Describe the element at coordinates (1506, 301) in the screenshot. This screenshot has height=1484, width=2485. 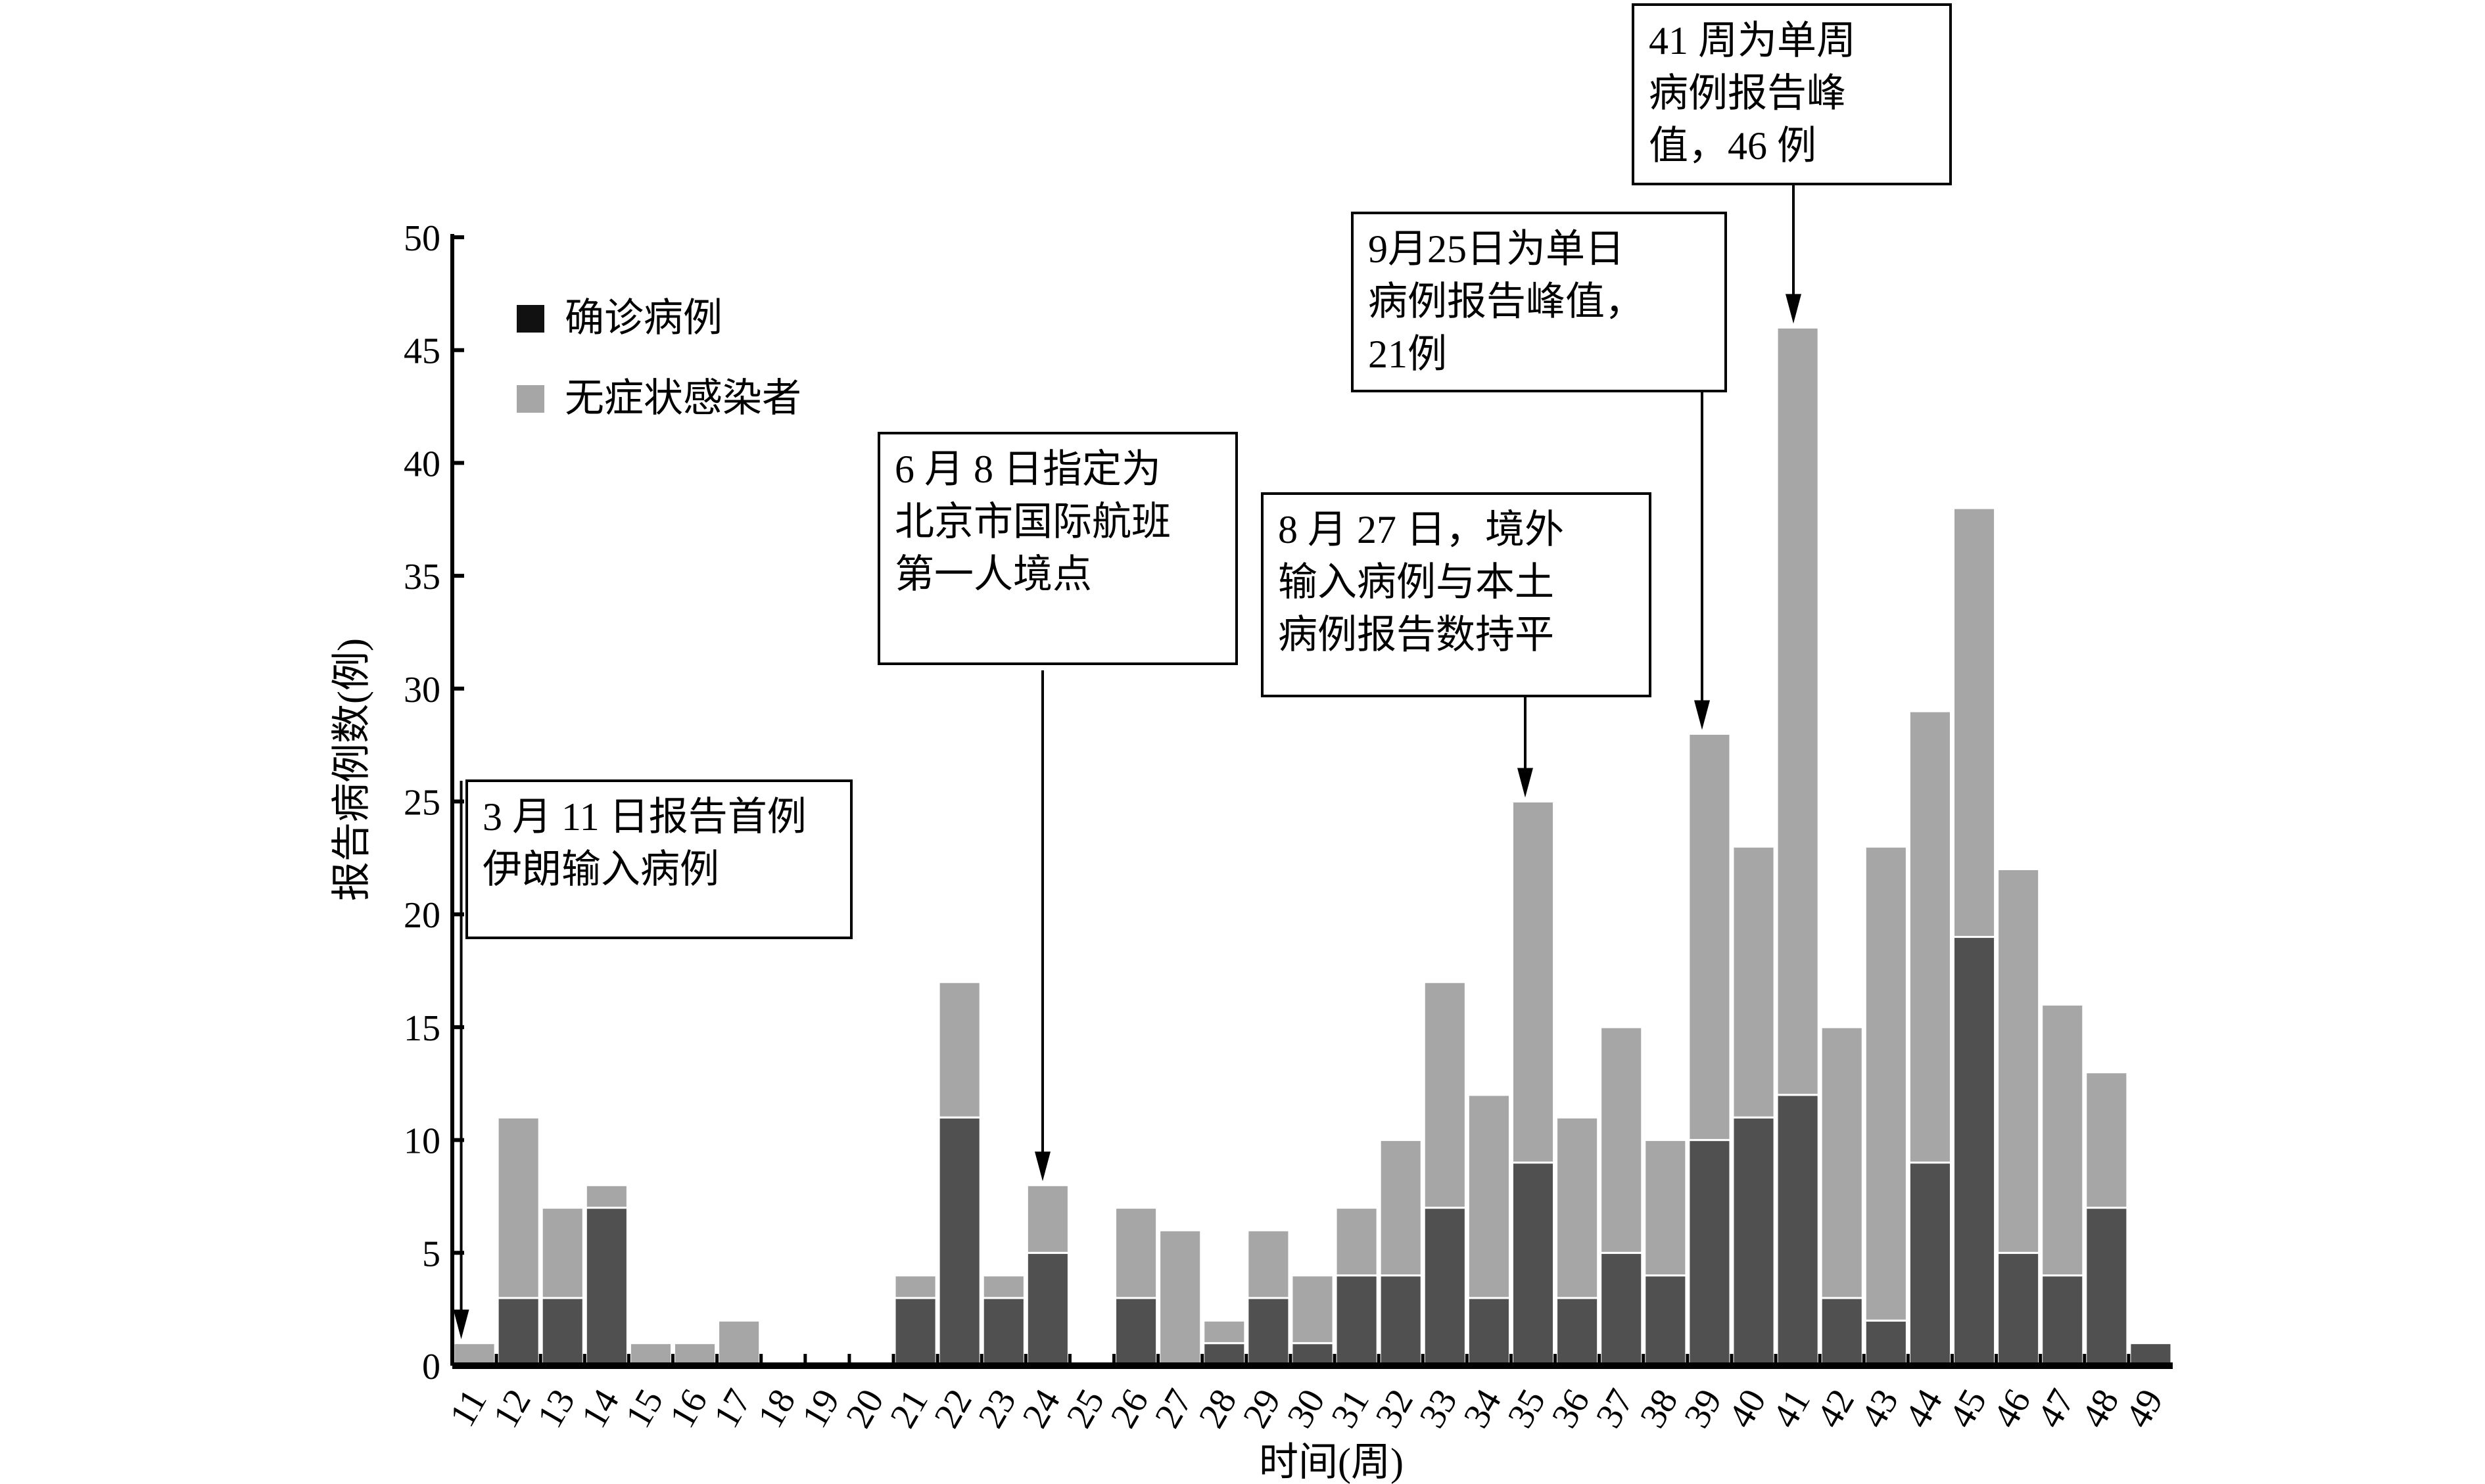
I see `annotation-text: 病例报告峰值，` at that location.